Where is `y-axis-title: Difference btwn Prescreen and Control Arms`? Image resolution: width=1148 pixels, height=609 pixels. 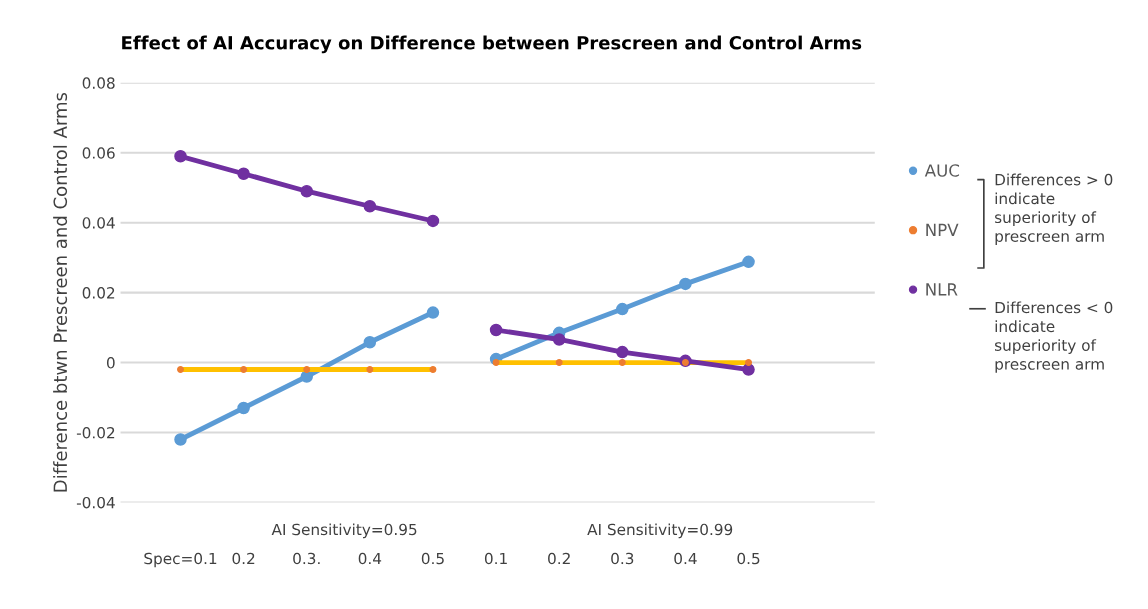
y-axis-title: Difference btwn Prescreen and Control Arms is located at coordinates (60, 292).